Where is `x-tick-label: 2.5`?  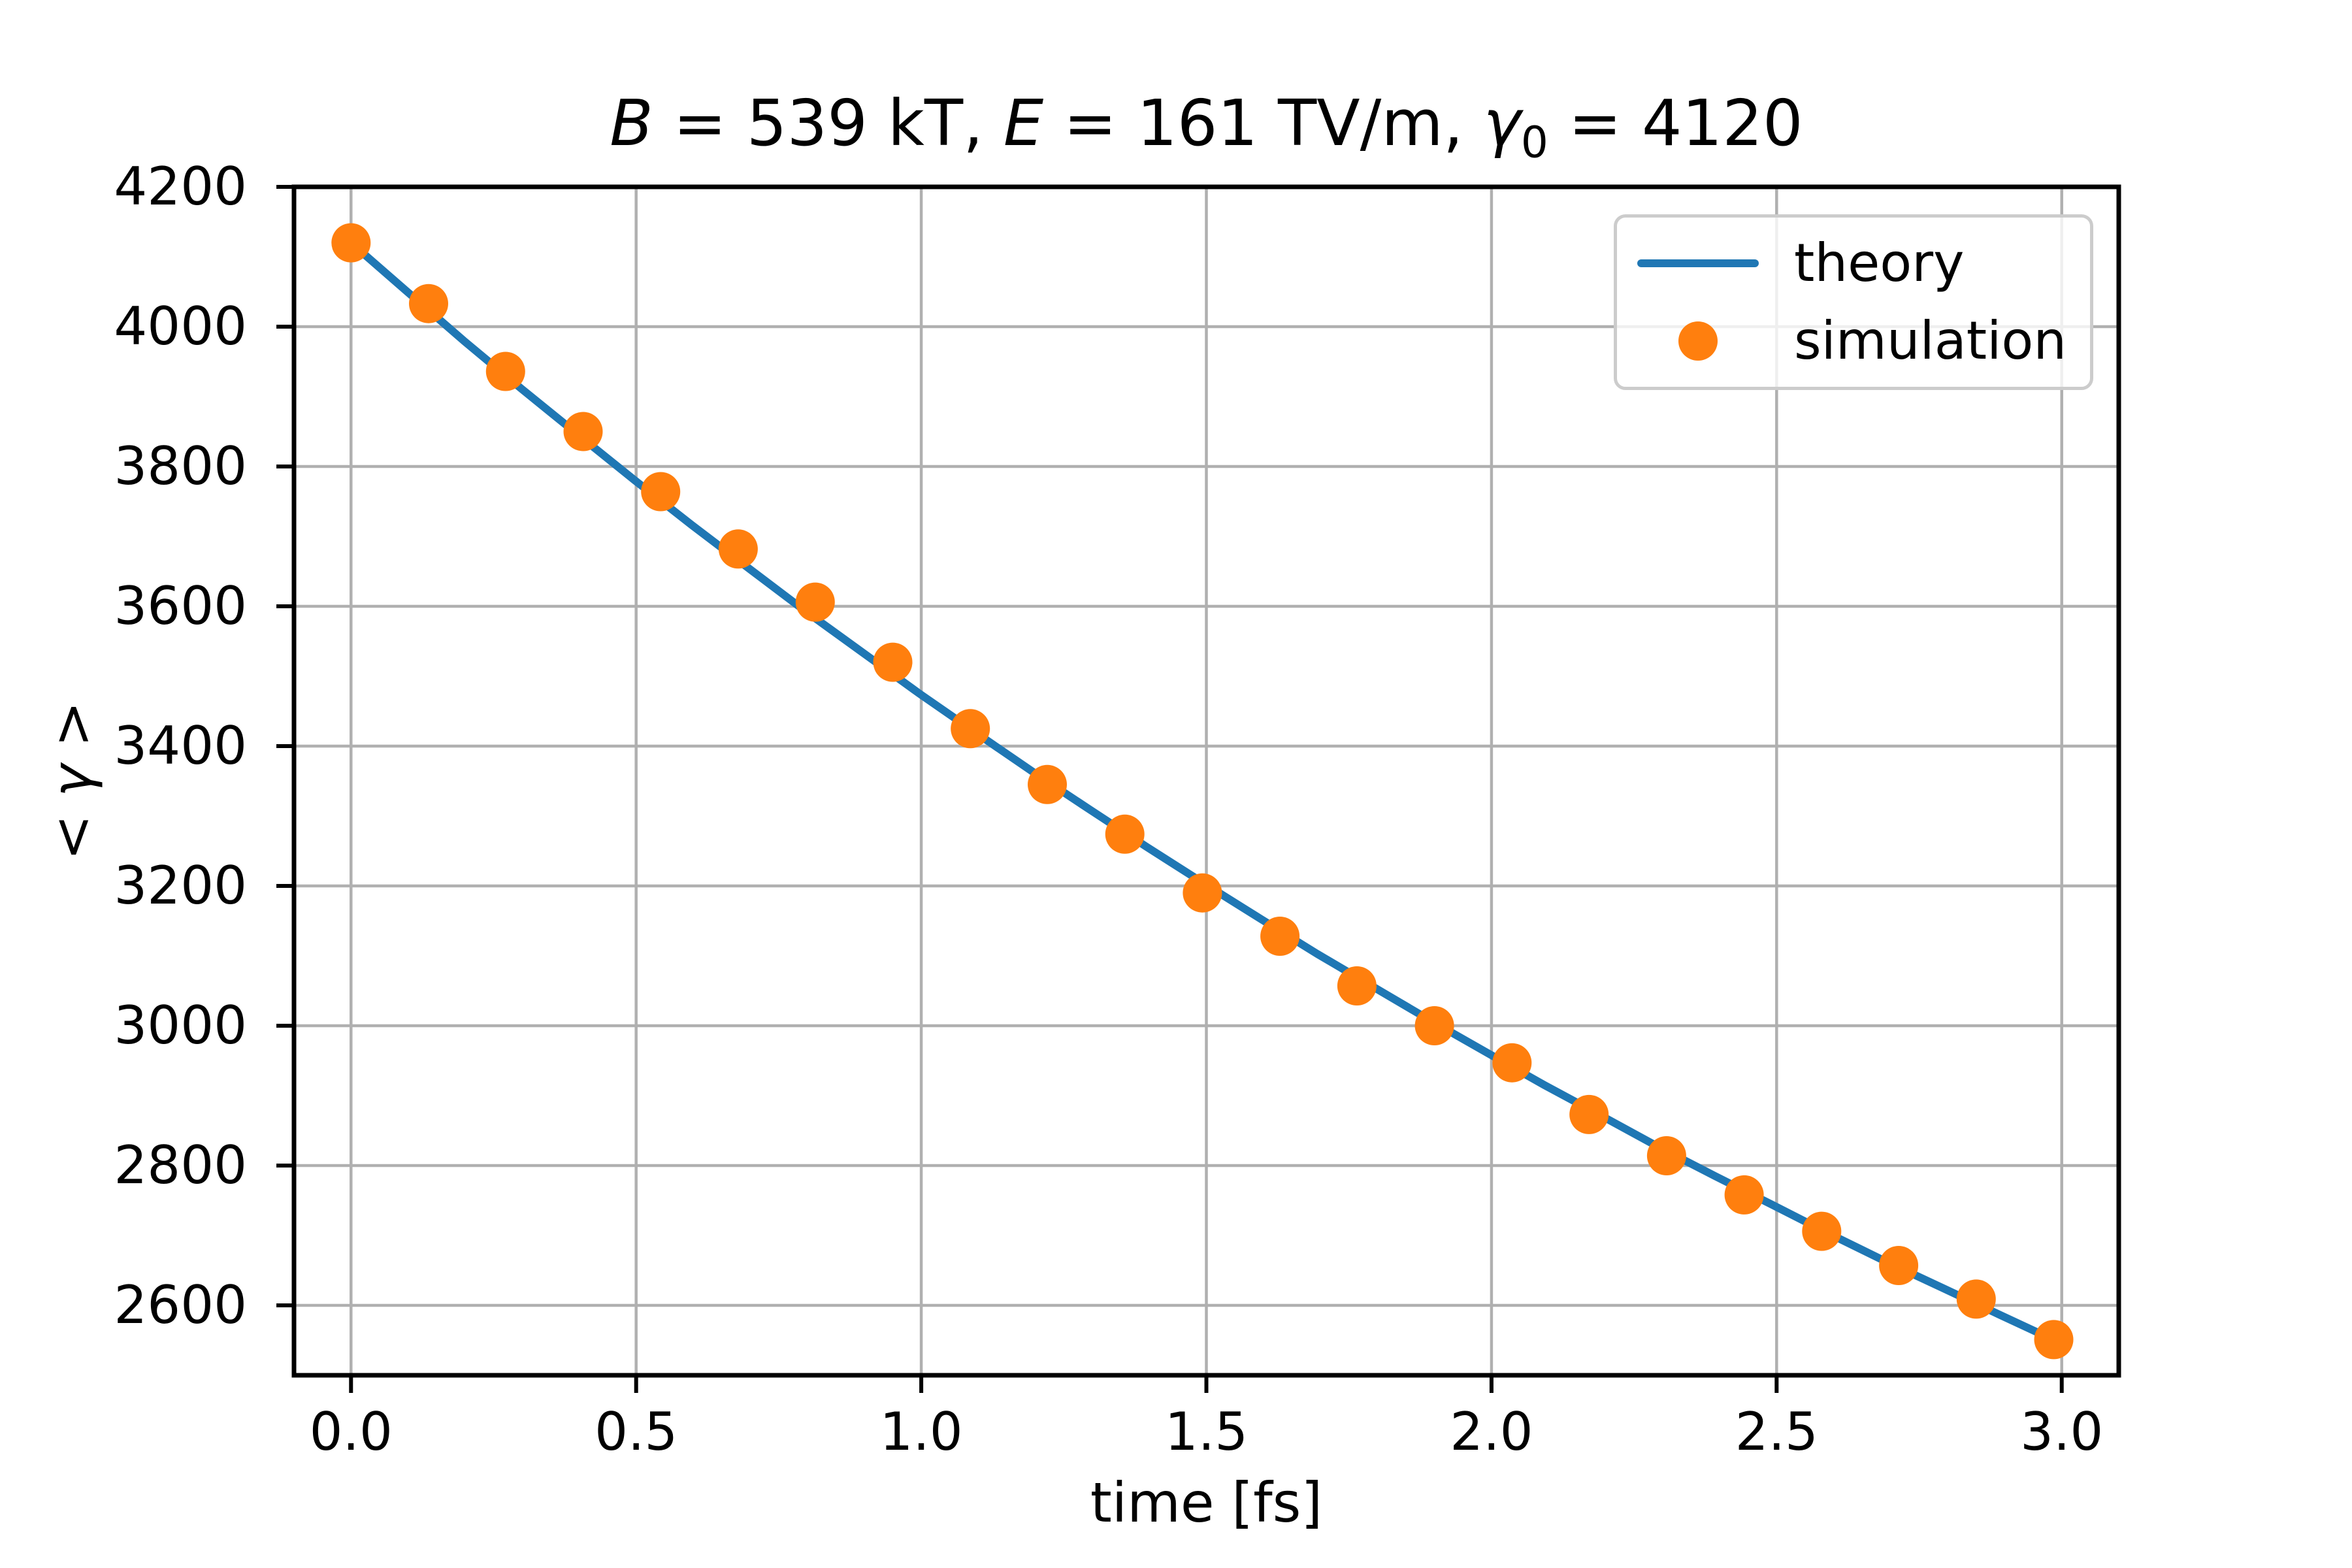 x-tick-label: 2.5 is located at coordinates (1776, 1431).